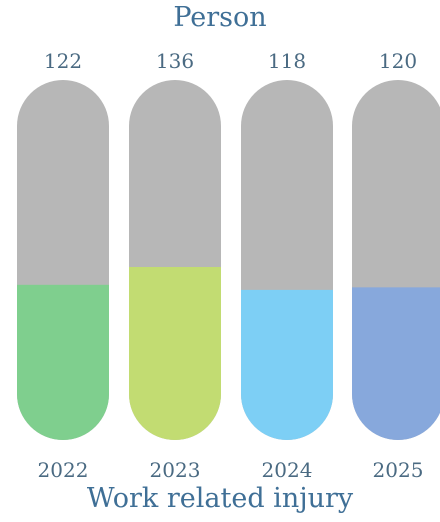 This screenshot has height=522, width=440. What do you see at coordinates (175, 470) in the screenshot?
I see `category-label: 2023` at bounding box center [175, 470].